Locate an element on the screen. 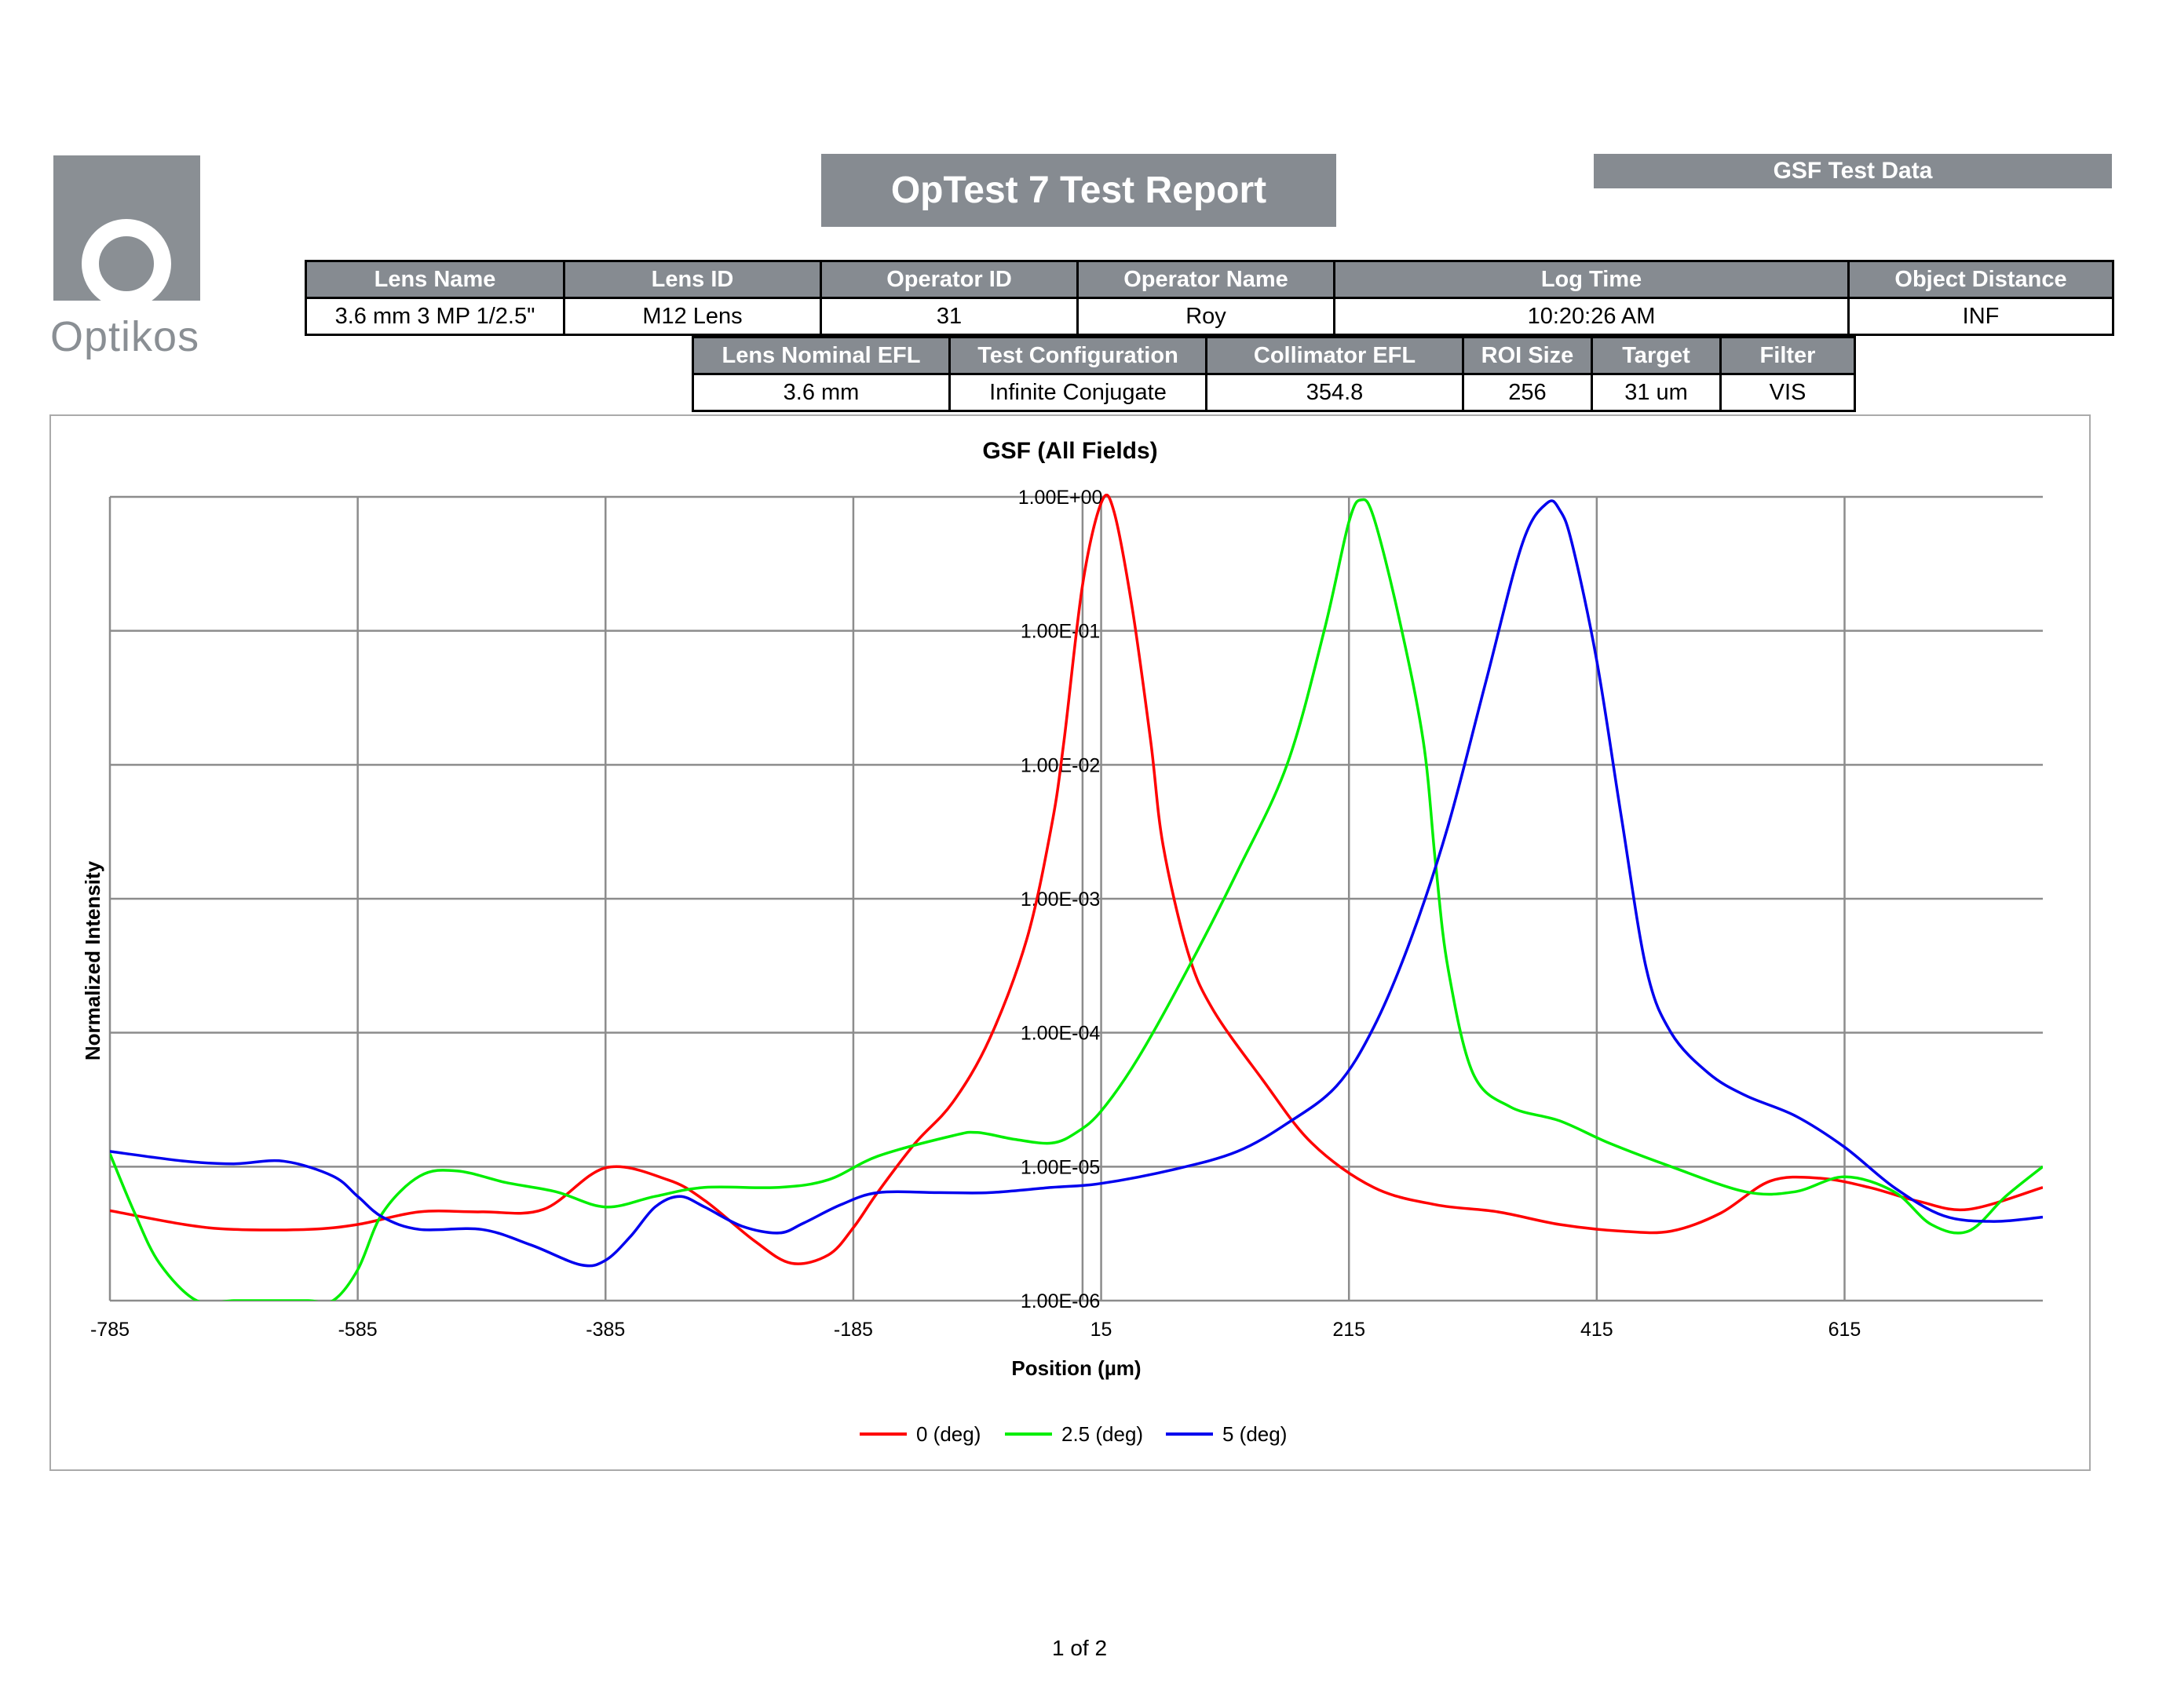 Image resolution: width=2159 pixels, height=1708 pixels. logo-ring-icon is located at coordinates (126, 263).